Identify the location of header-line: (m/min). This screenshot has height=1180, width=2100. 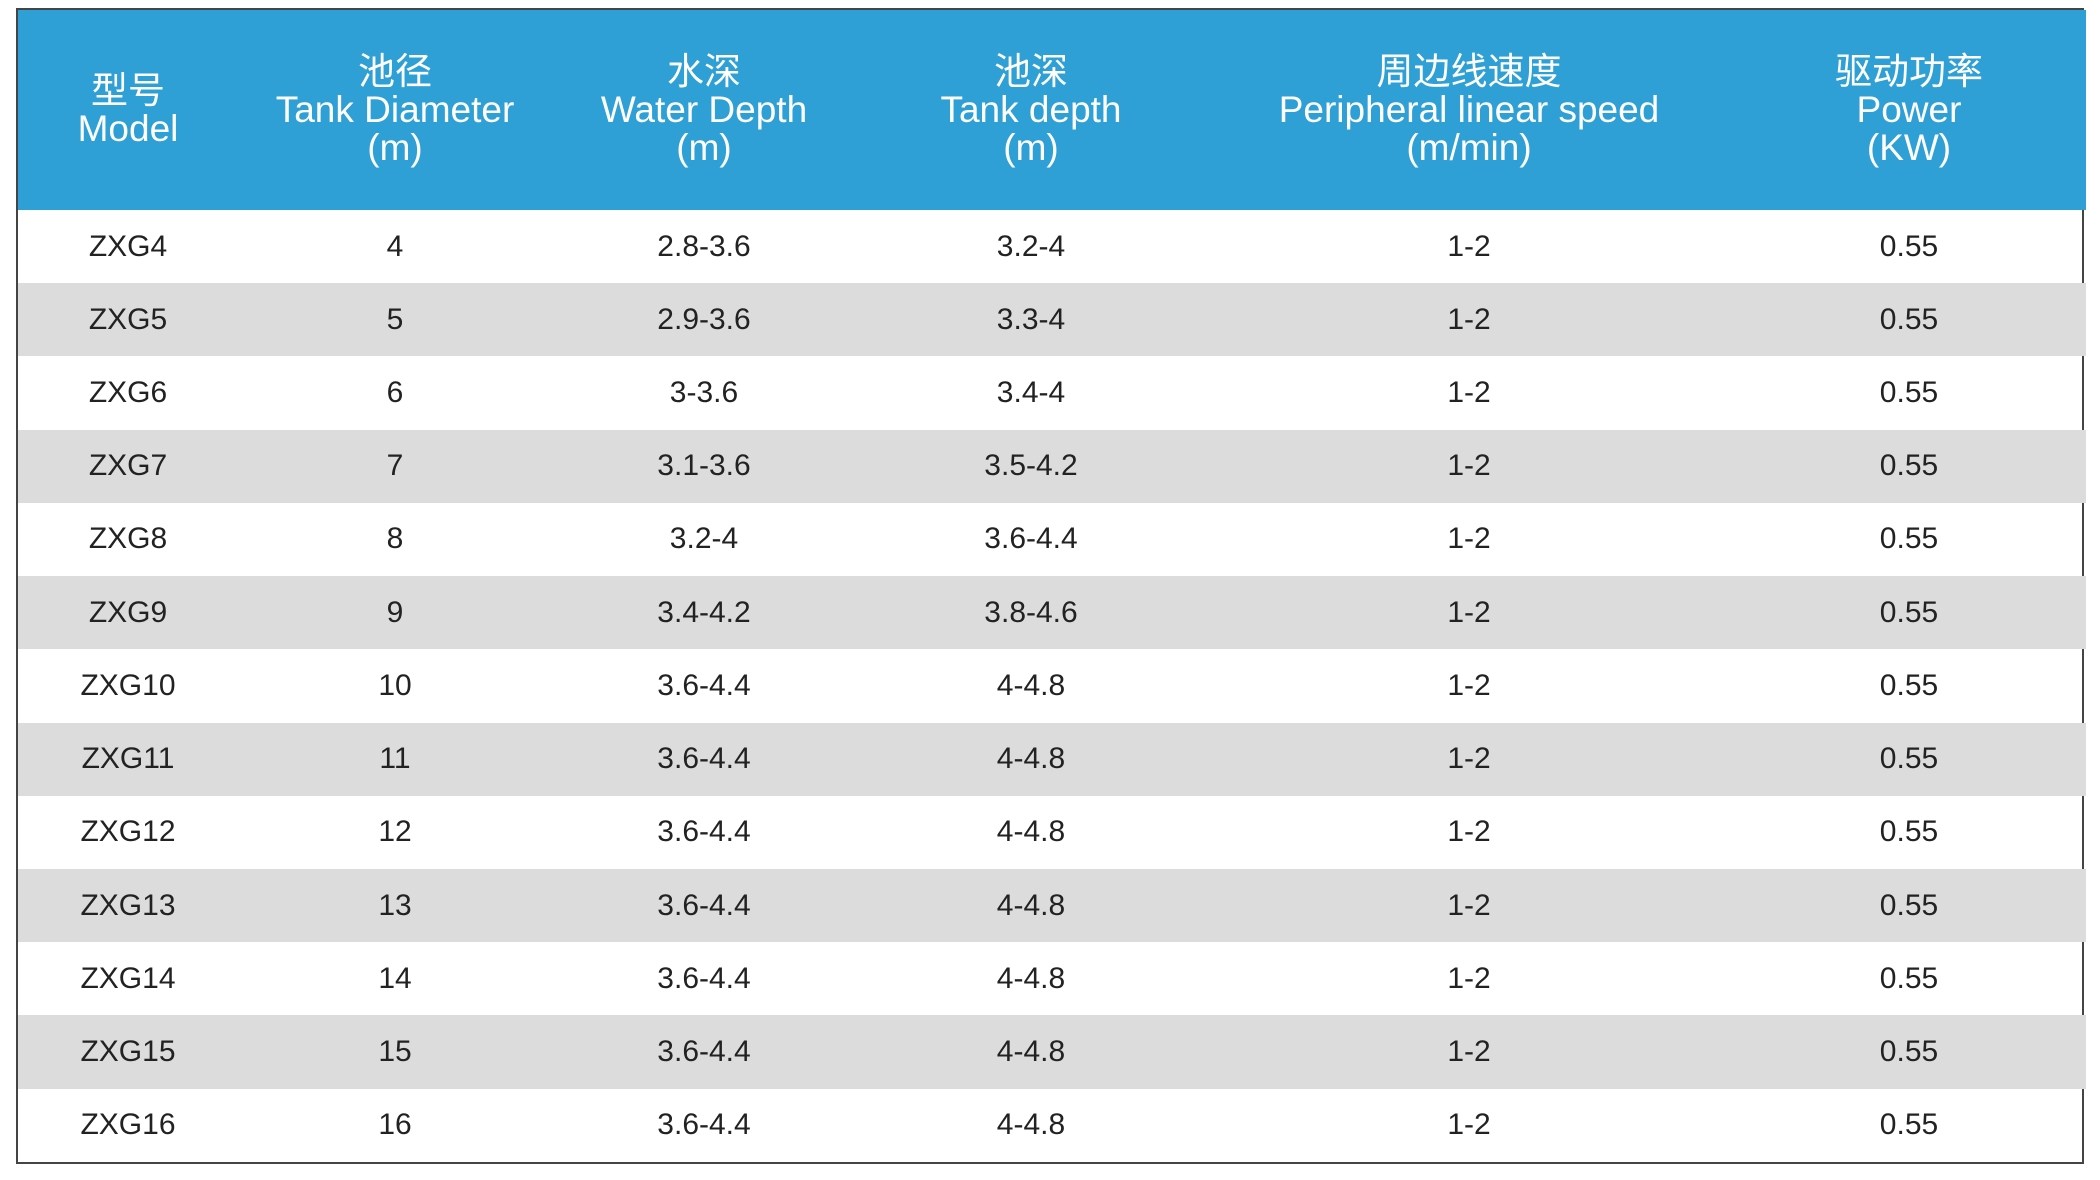
(1469, 147).